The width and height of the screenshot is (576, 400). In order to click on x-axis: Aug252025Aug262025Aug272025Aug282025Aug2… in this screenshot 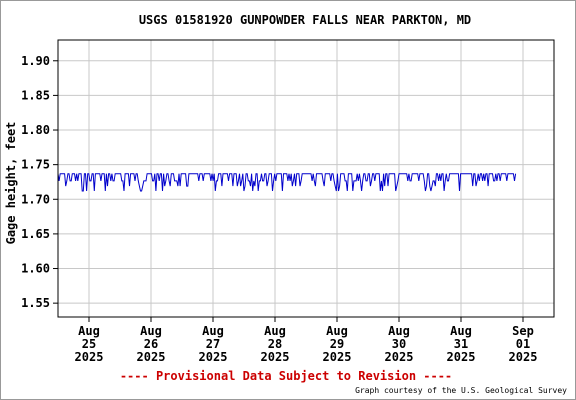, I will do `click(306, 340)`.